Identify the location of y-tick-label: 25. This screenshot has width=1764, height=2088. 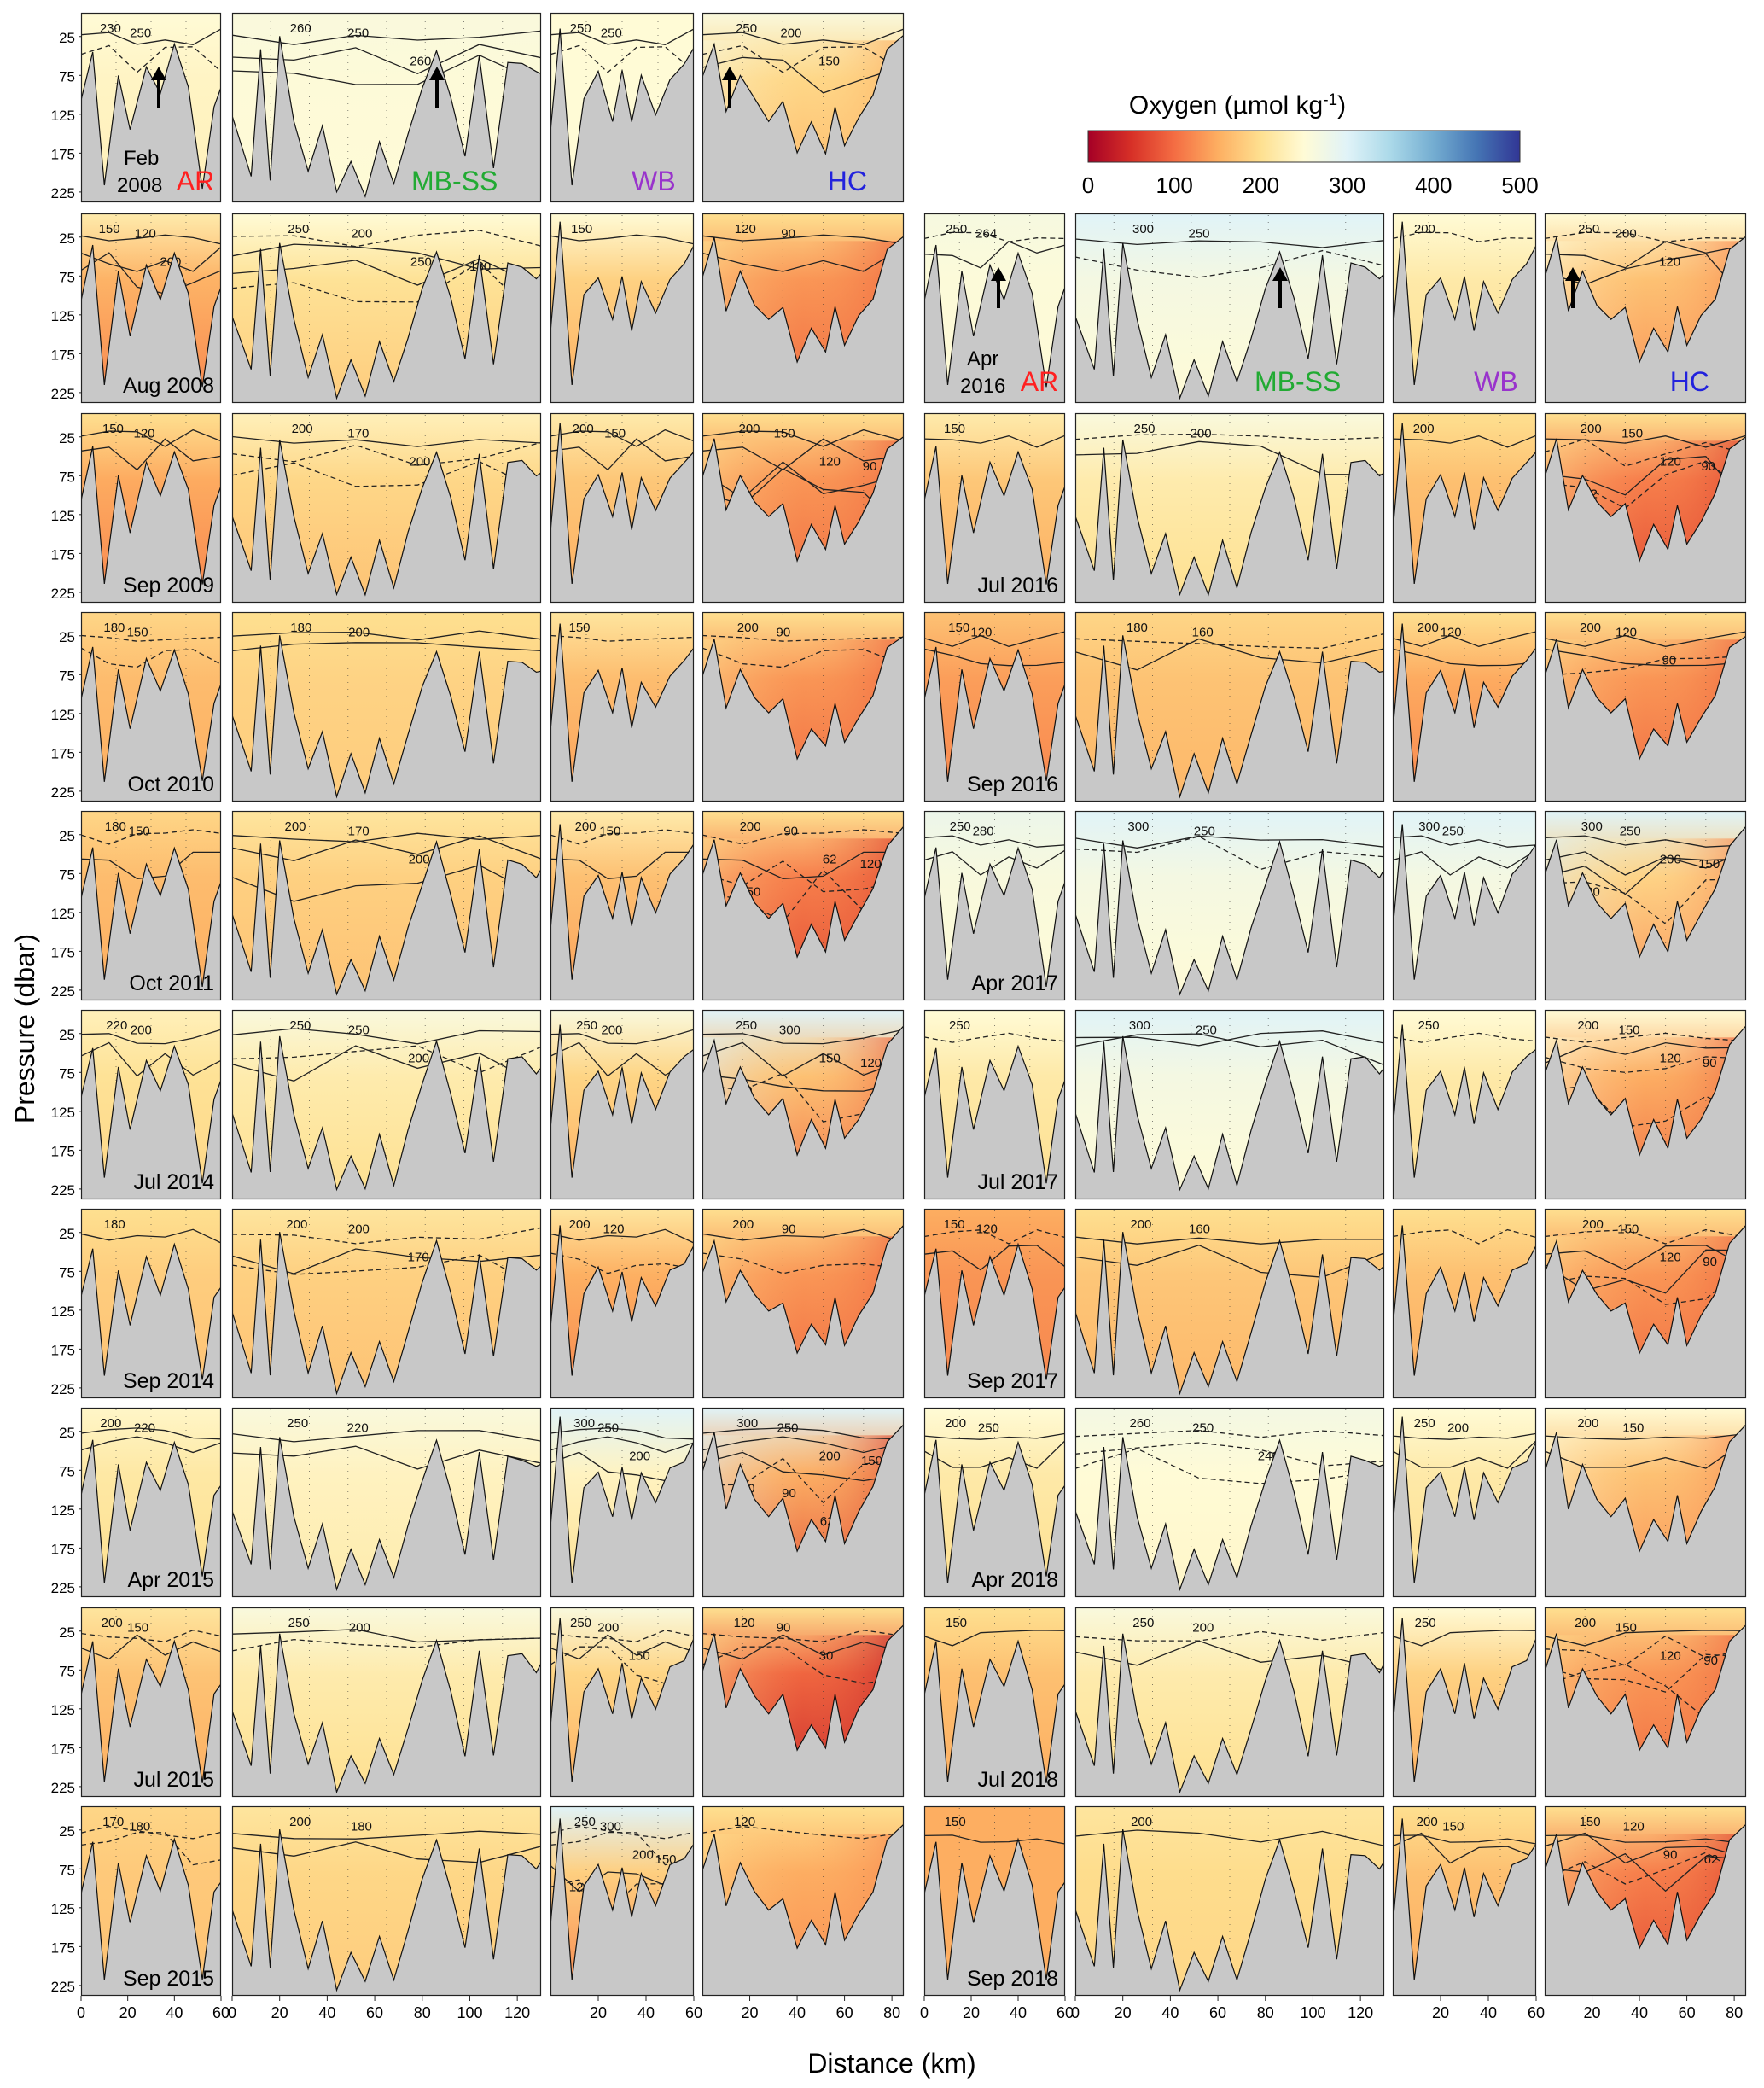
(67, 38).